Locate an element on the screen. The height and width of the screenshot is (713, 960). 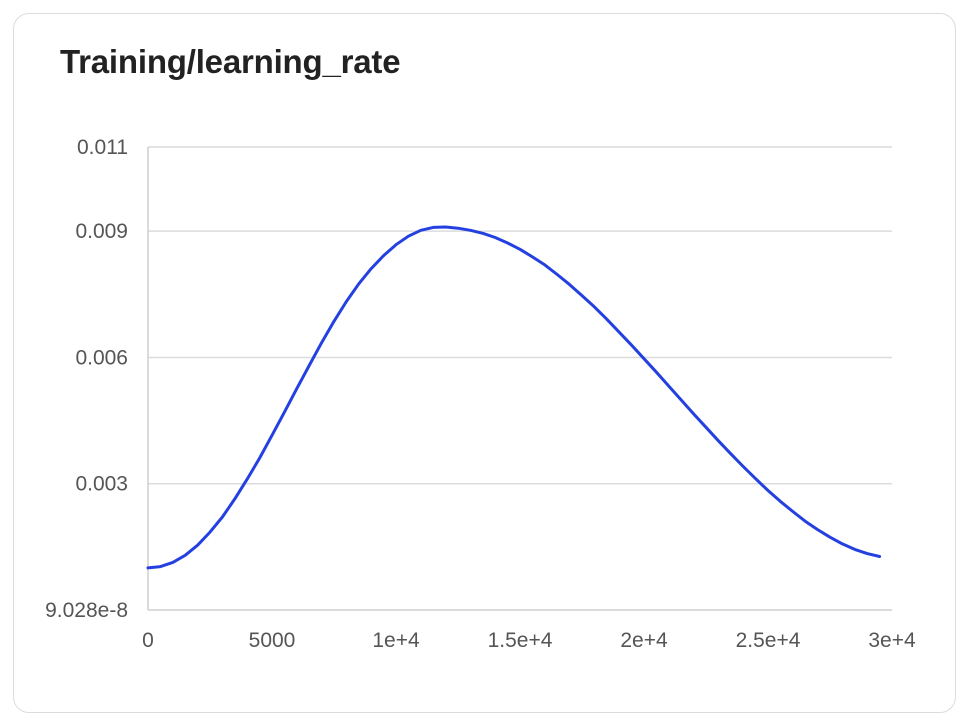
y-tick-label: 0.003 is located at coordinates (101, 484).